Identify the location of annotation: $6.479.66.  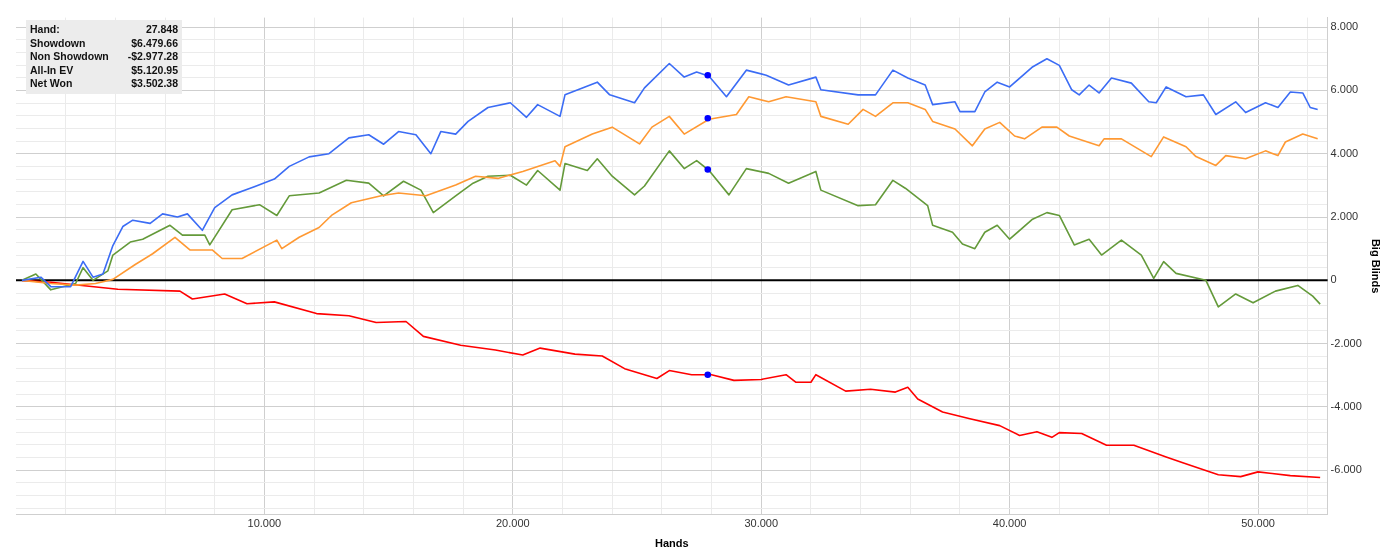
(154, 43).